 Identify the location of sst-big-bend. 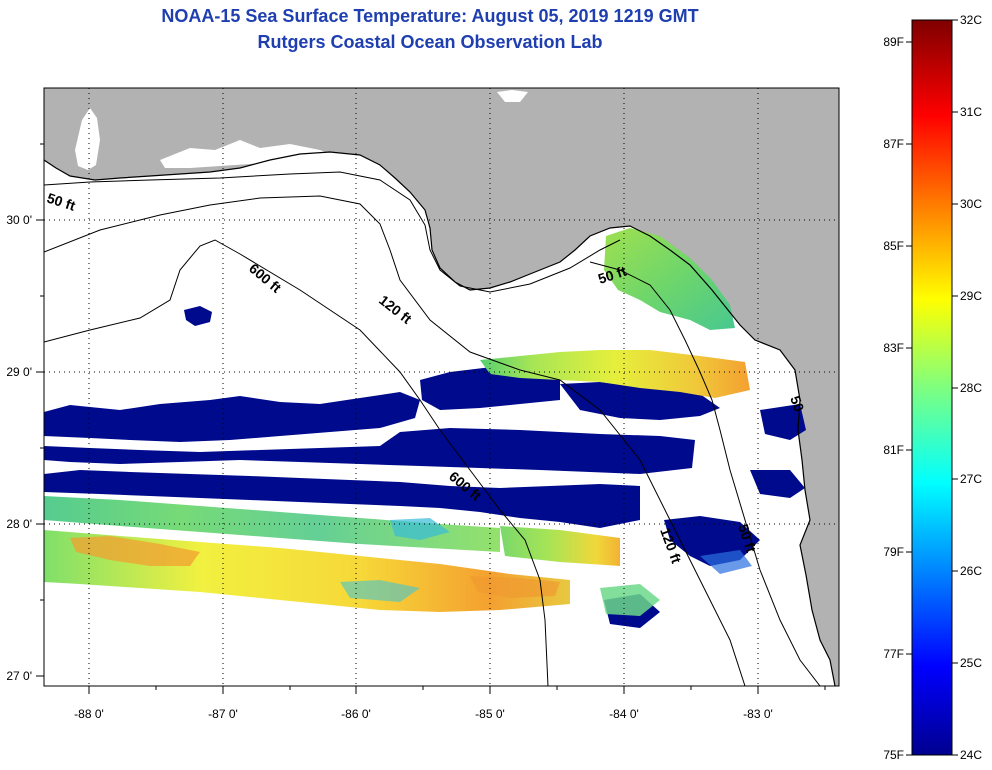
(669, 279).